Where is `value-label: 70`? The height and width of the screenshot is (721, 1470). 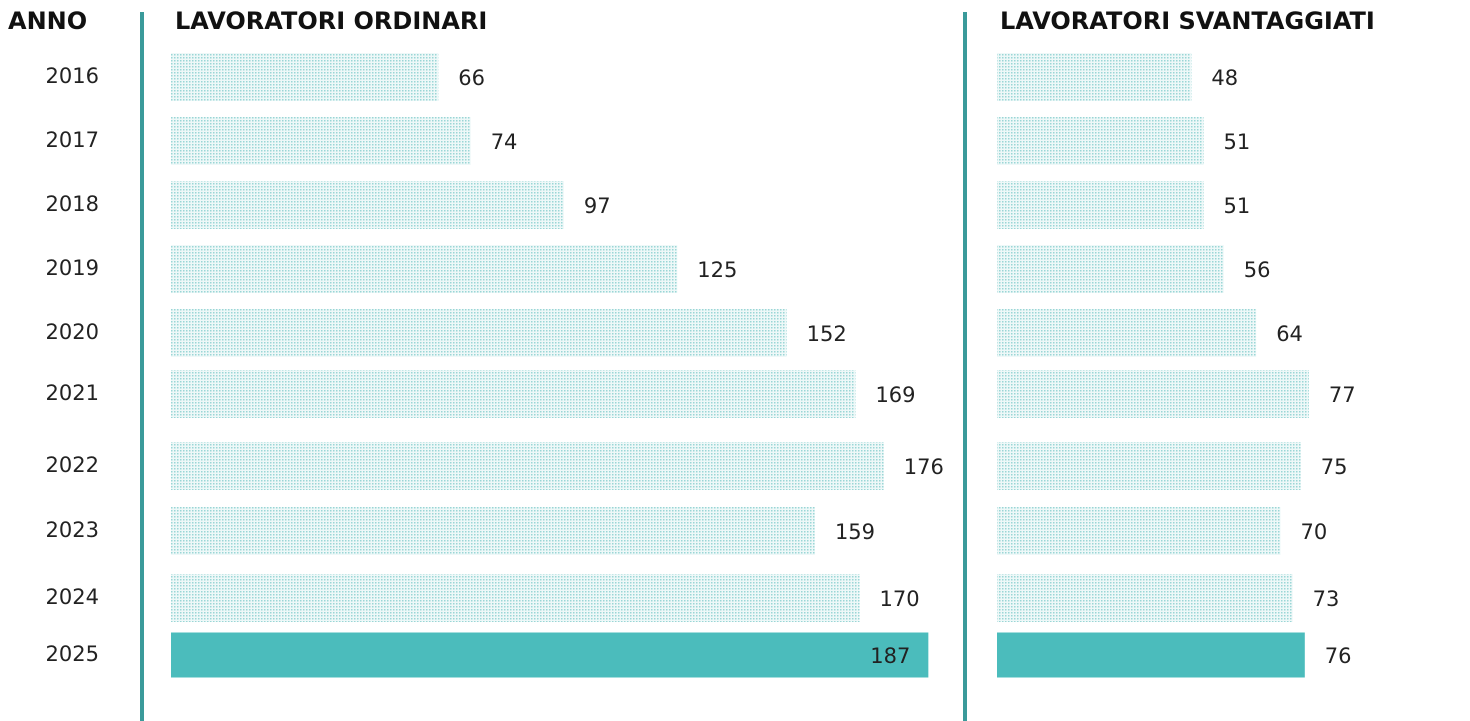
value-label: 70 is located at coordinates (1314, 532).